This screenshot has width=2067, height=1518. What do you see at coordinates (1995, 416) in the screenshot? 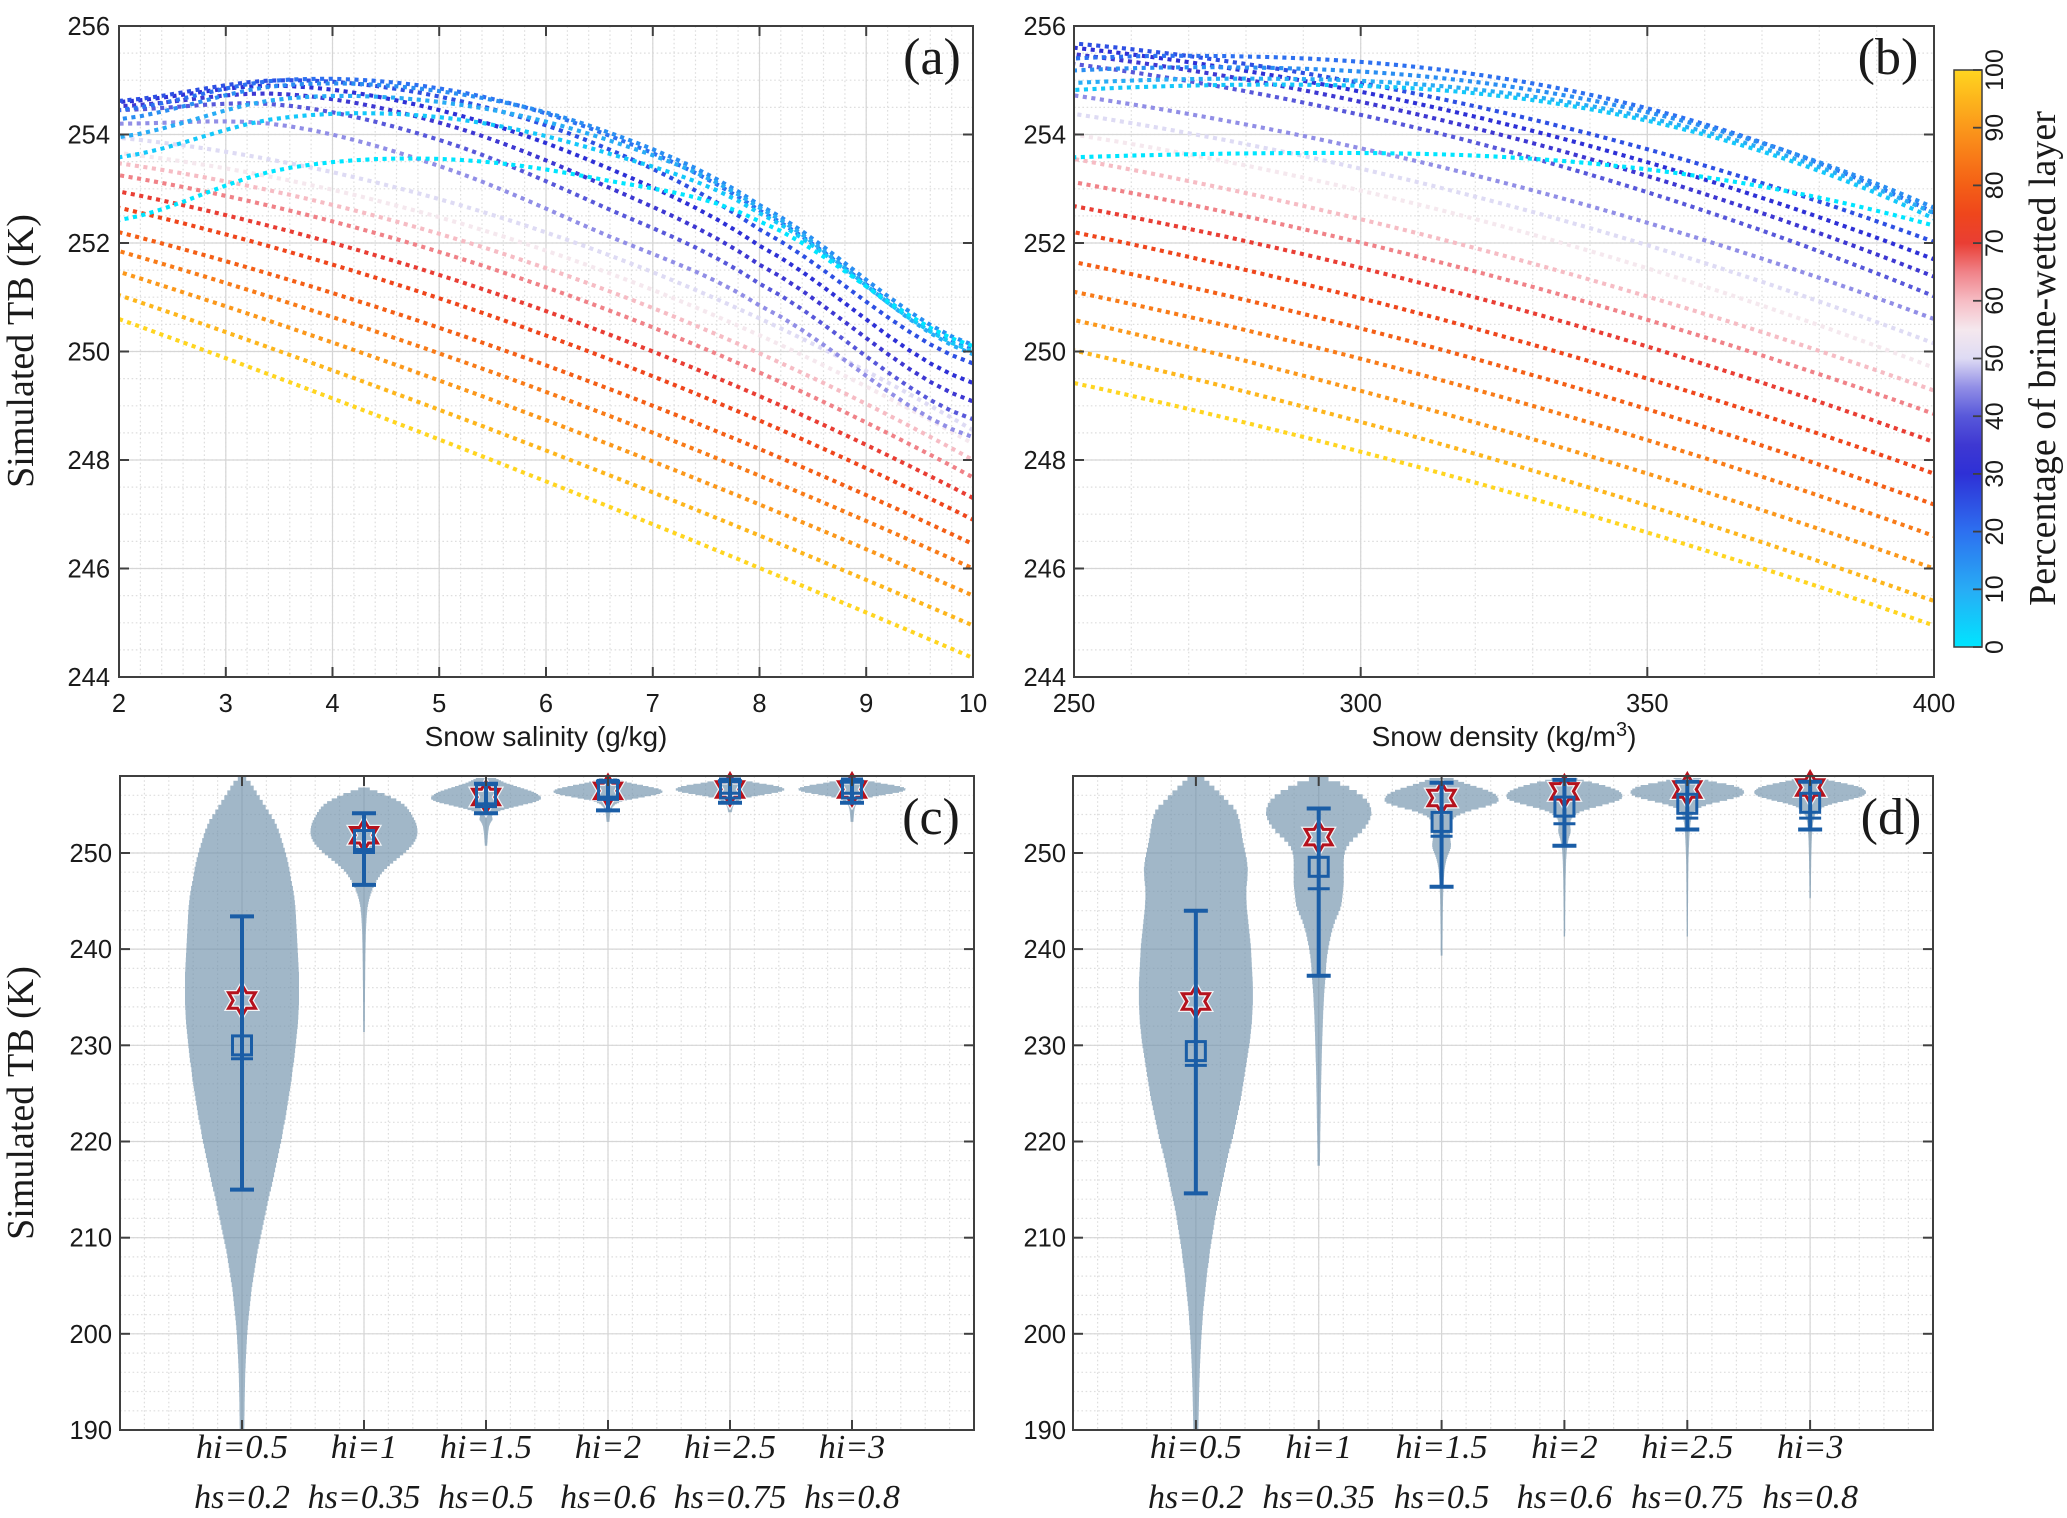
I see `svg-text: 40` at bounding box center [1995, 416].